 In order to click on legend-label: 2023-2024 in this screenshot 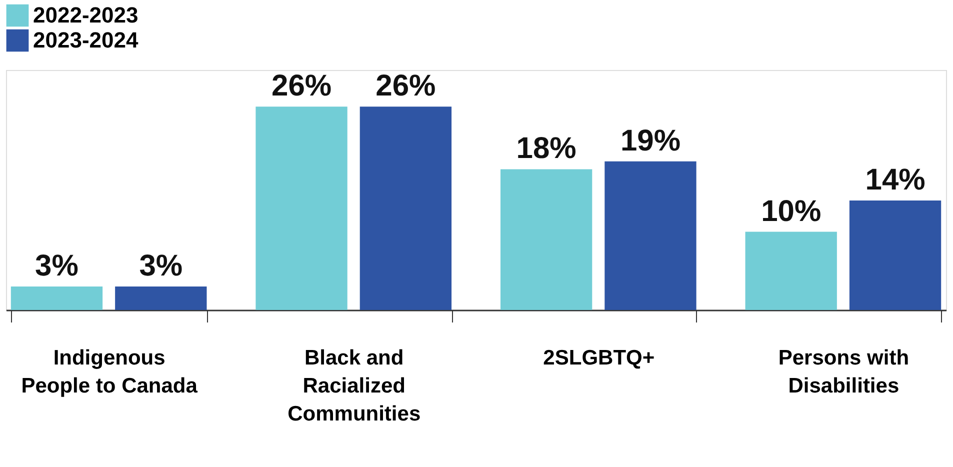, I will do `click(86, 40)`.